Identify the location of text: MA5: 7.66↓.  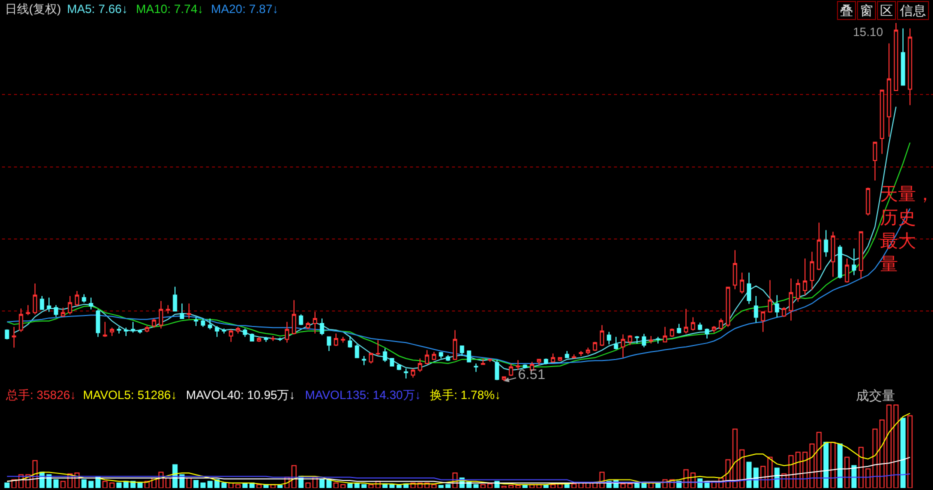
(97, 9).